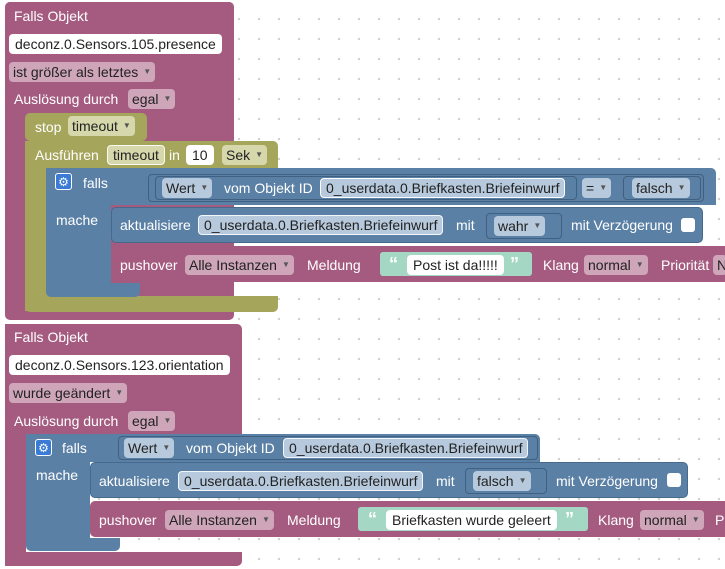 Image resolution: width=725 pixels, height=569 pixels. What do you see at coordinates (455, 265) in the screenshot?
I see `pushover-1-message-field: Post ist da!!!!!` at bounding box center [455, 265].